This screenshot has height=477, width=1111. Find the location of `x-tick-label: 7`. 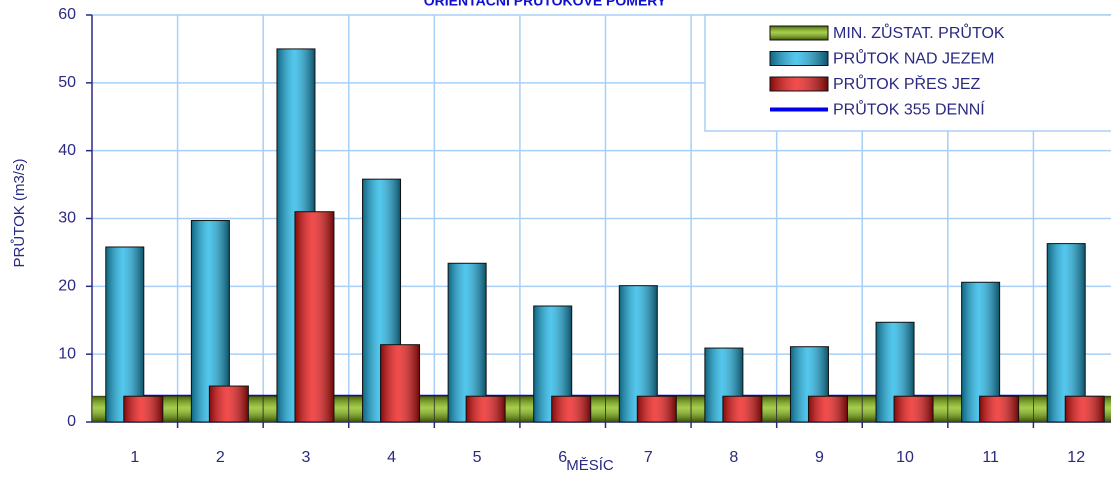

x-tick-label: 7 is located at coordinates (648, 457).